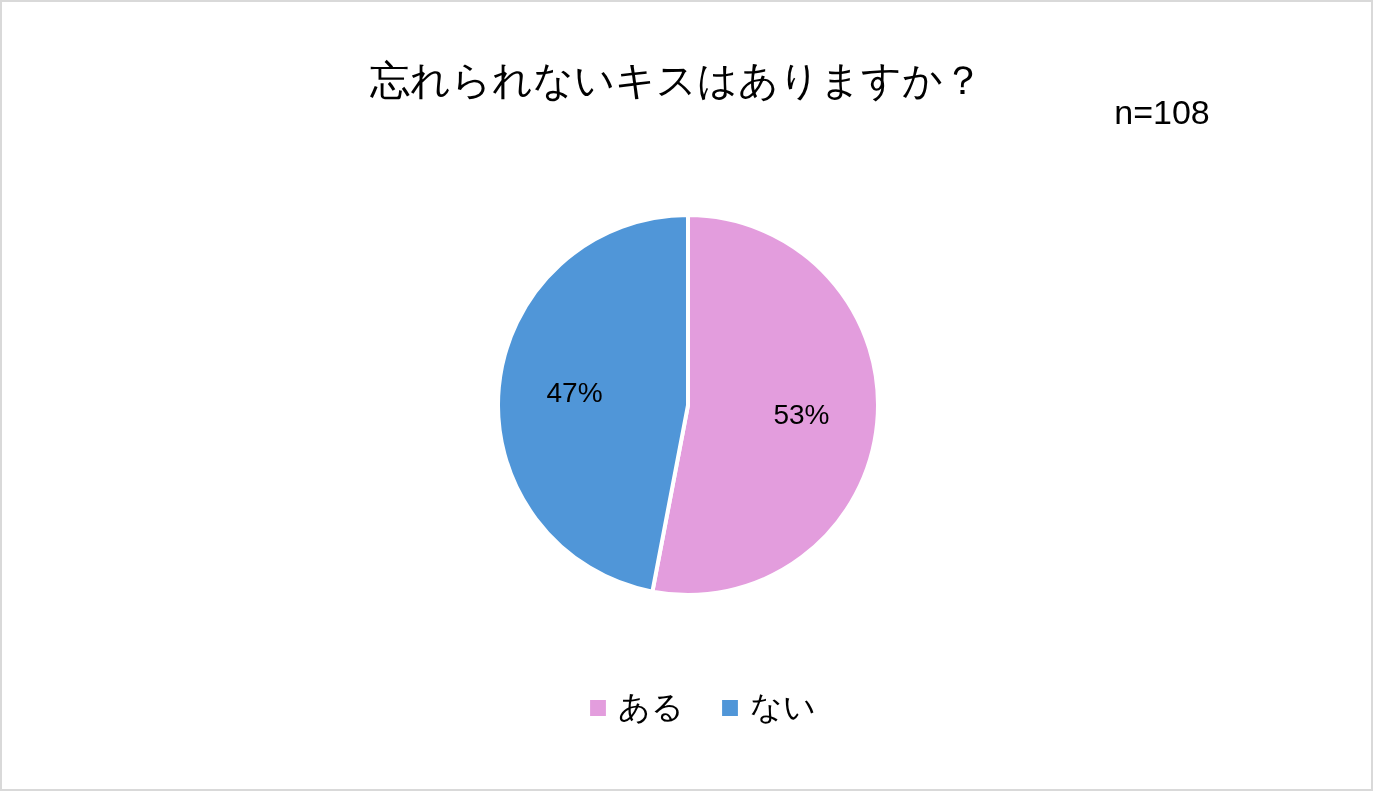  What do you see at coordinates (574, 393) in the screenshot?
I see `data-label: 47%` at bounding box center [574, 393].